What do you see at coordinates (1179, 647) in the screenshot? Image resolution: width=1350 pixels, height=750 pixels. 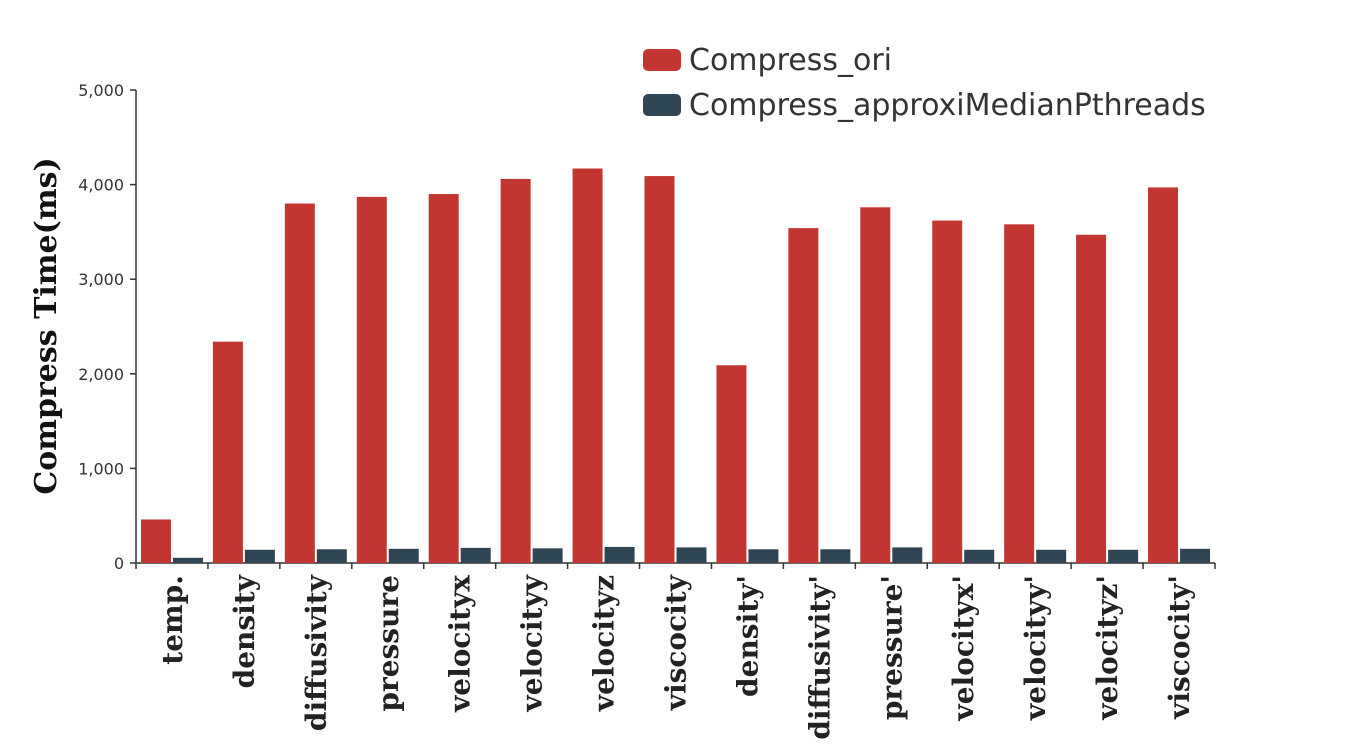 I see `x-category-label: viscocity'` at bounding box center [1179, 647].